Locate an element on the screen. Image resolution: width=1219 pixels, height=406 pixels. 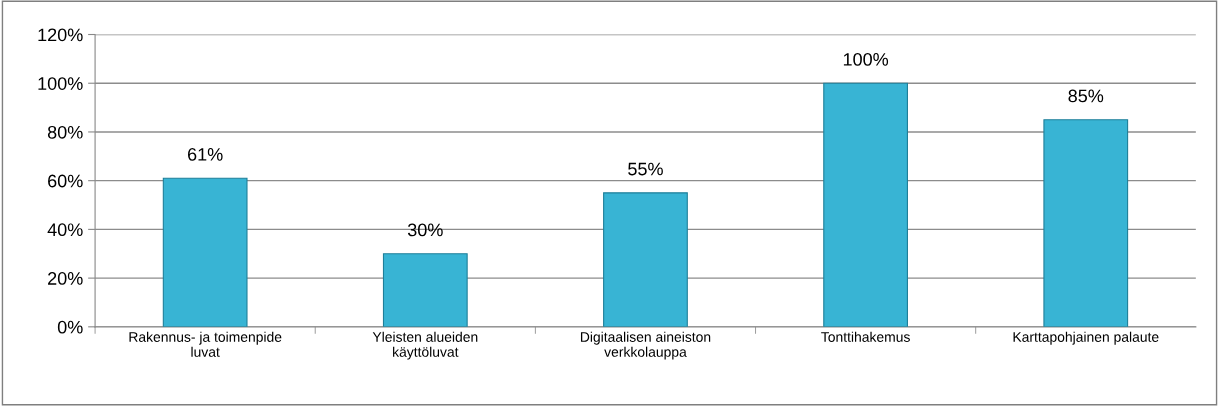
data-label: 55% is located at coordinates (645, 169).